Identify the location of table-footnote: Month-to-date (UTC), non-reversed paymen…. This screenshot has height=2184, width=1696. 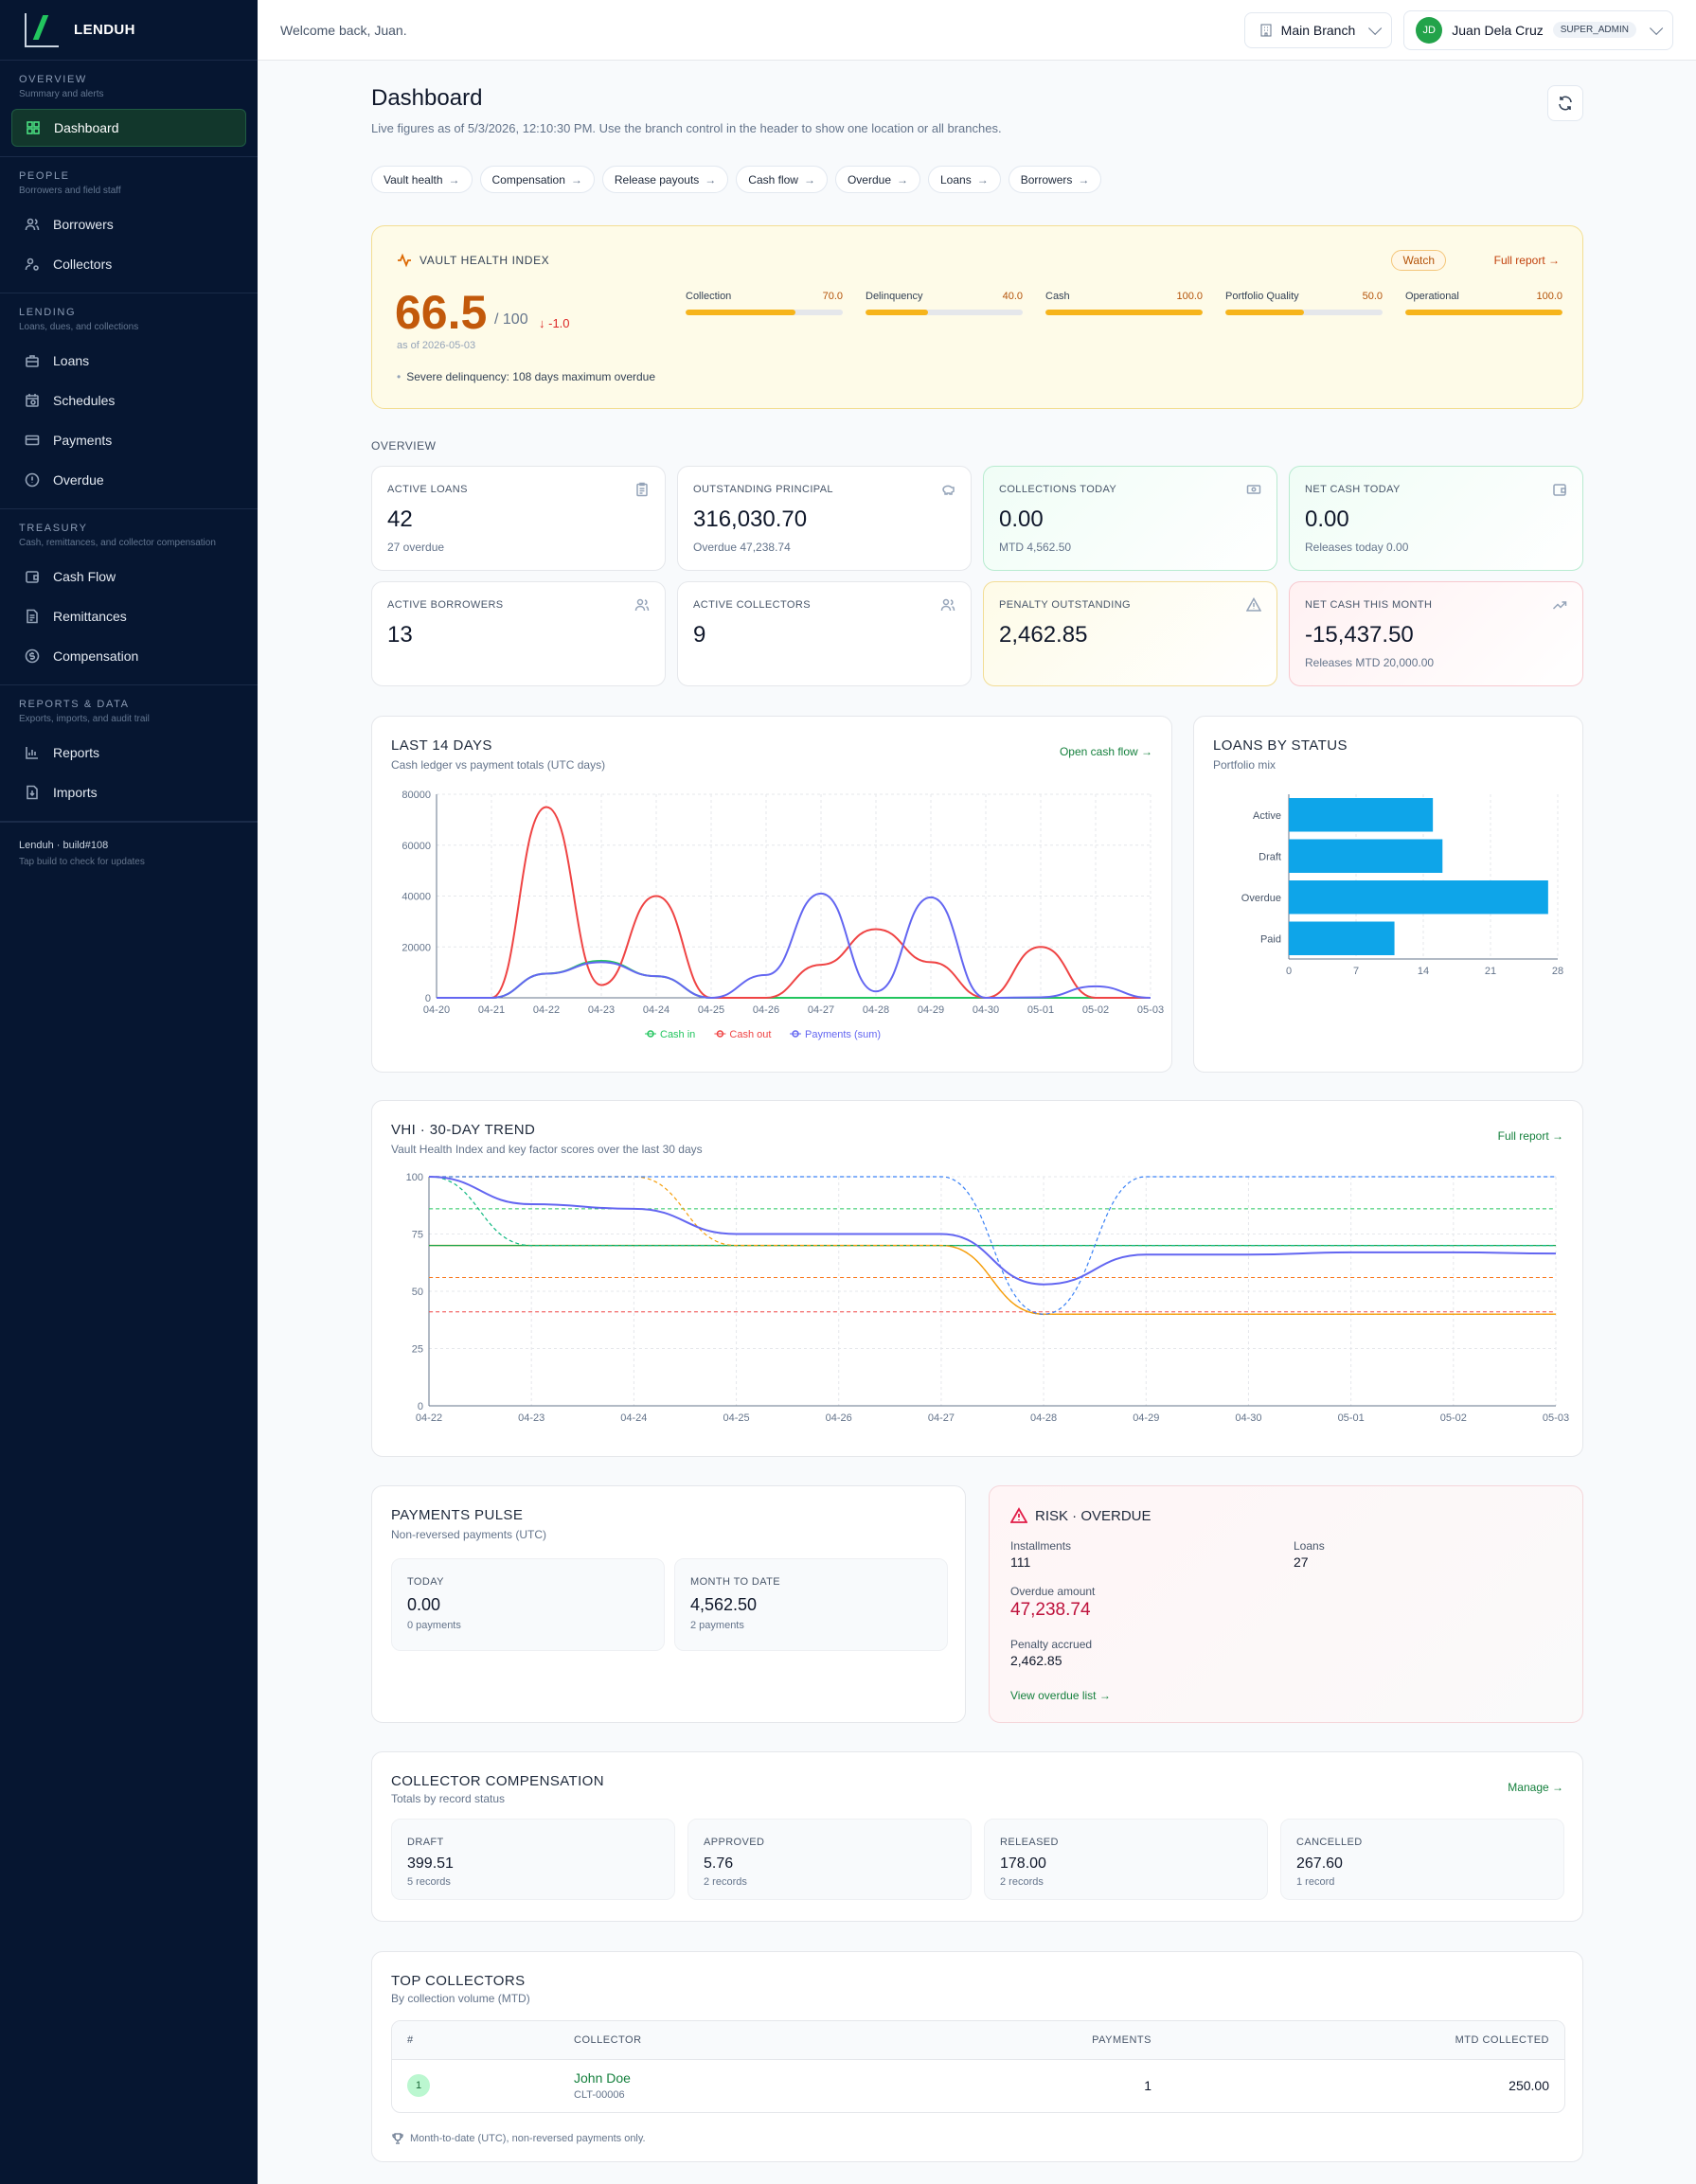
(518, 2138).